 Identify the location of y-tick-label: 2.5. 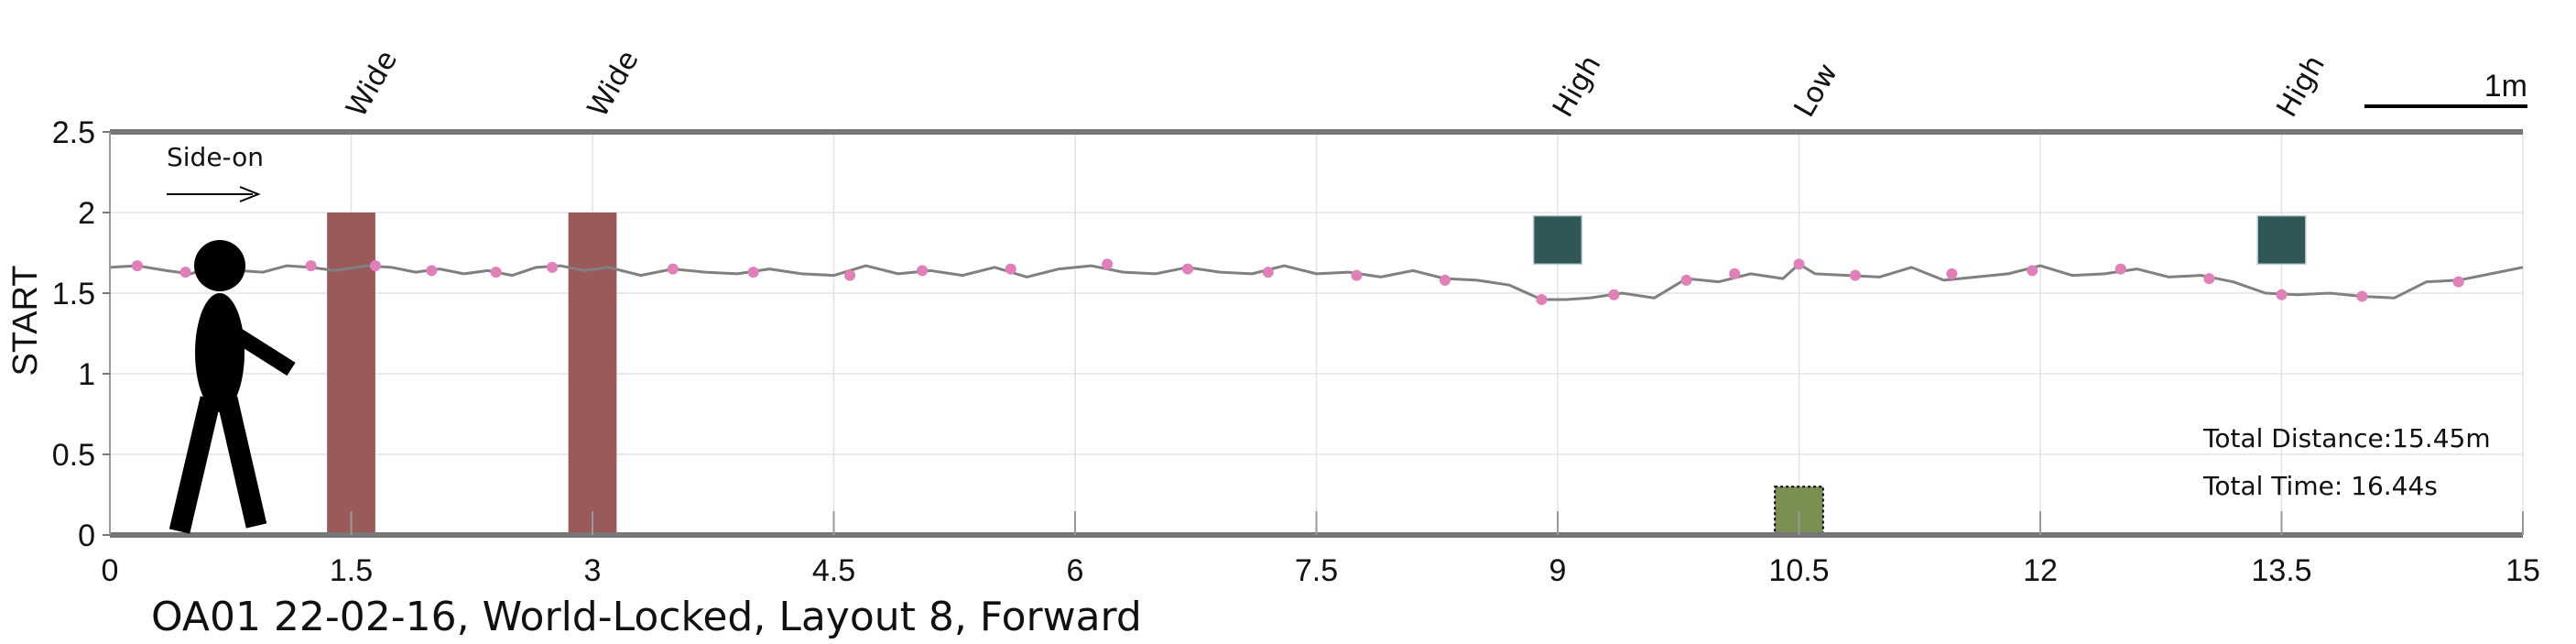
(73, 133).